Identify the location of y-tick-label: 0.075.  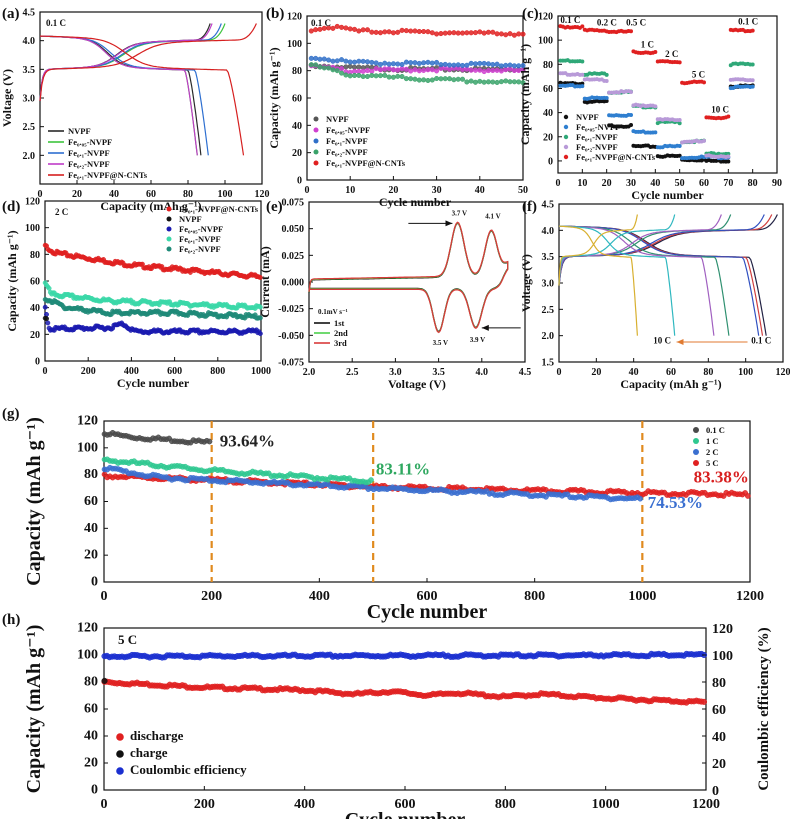
(293, 203).